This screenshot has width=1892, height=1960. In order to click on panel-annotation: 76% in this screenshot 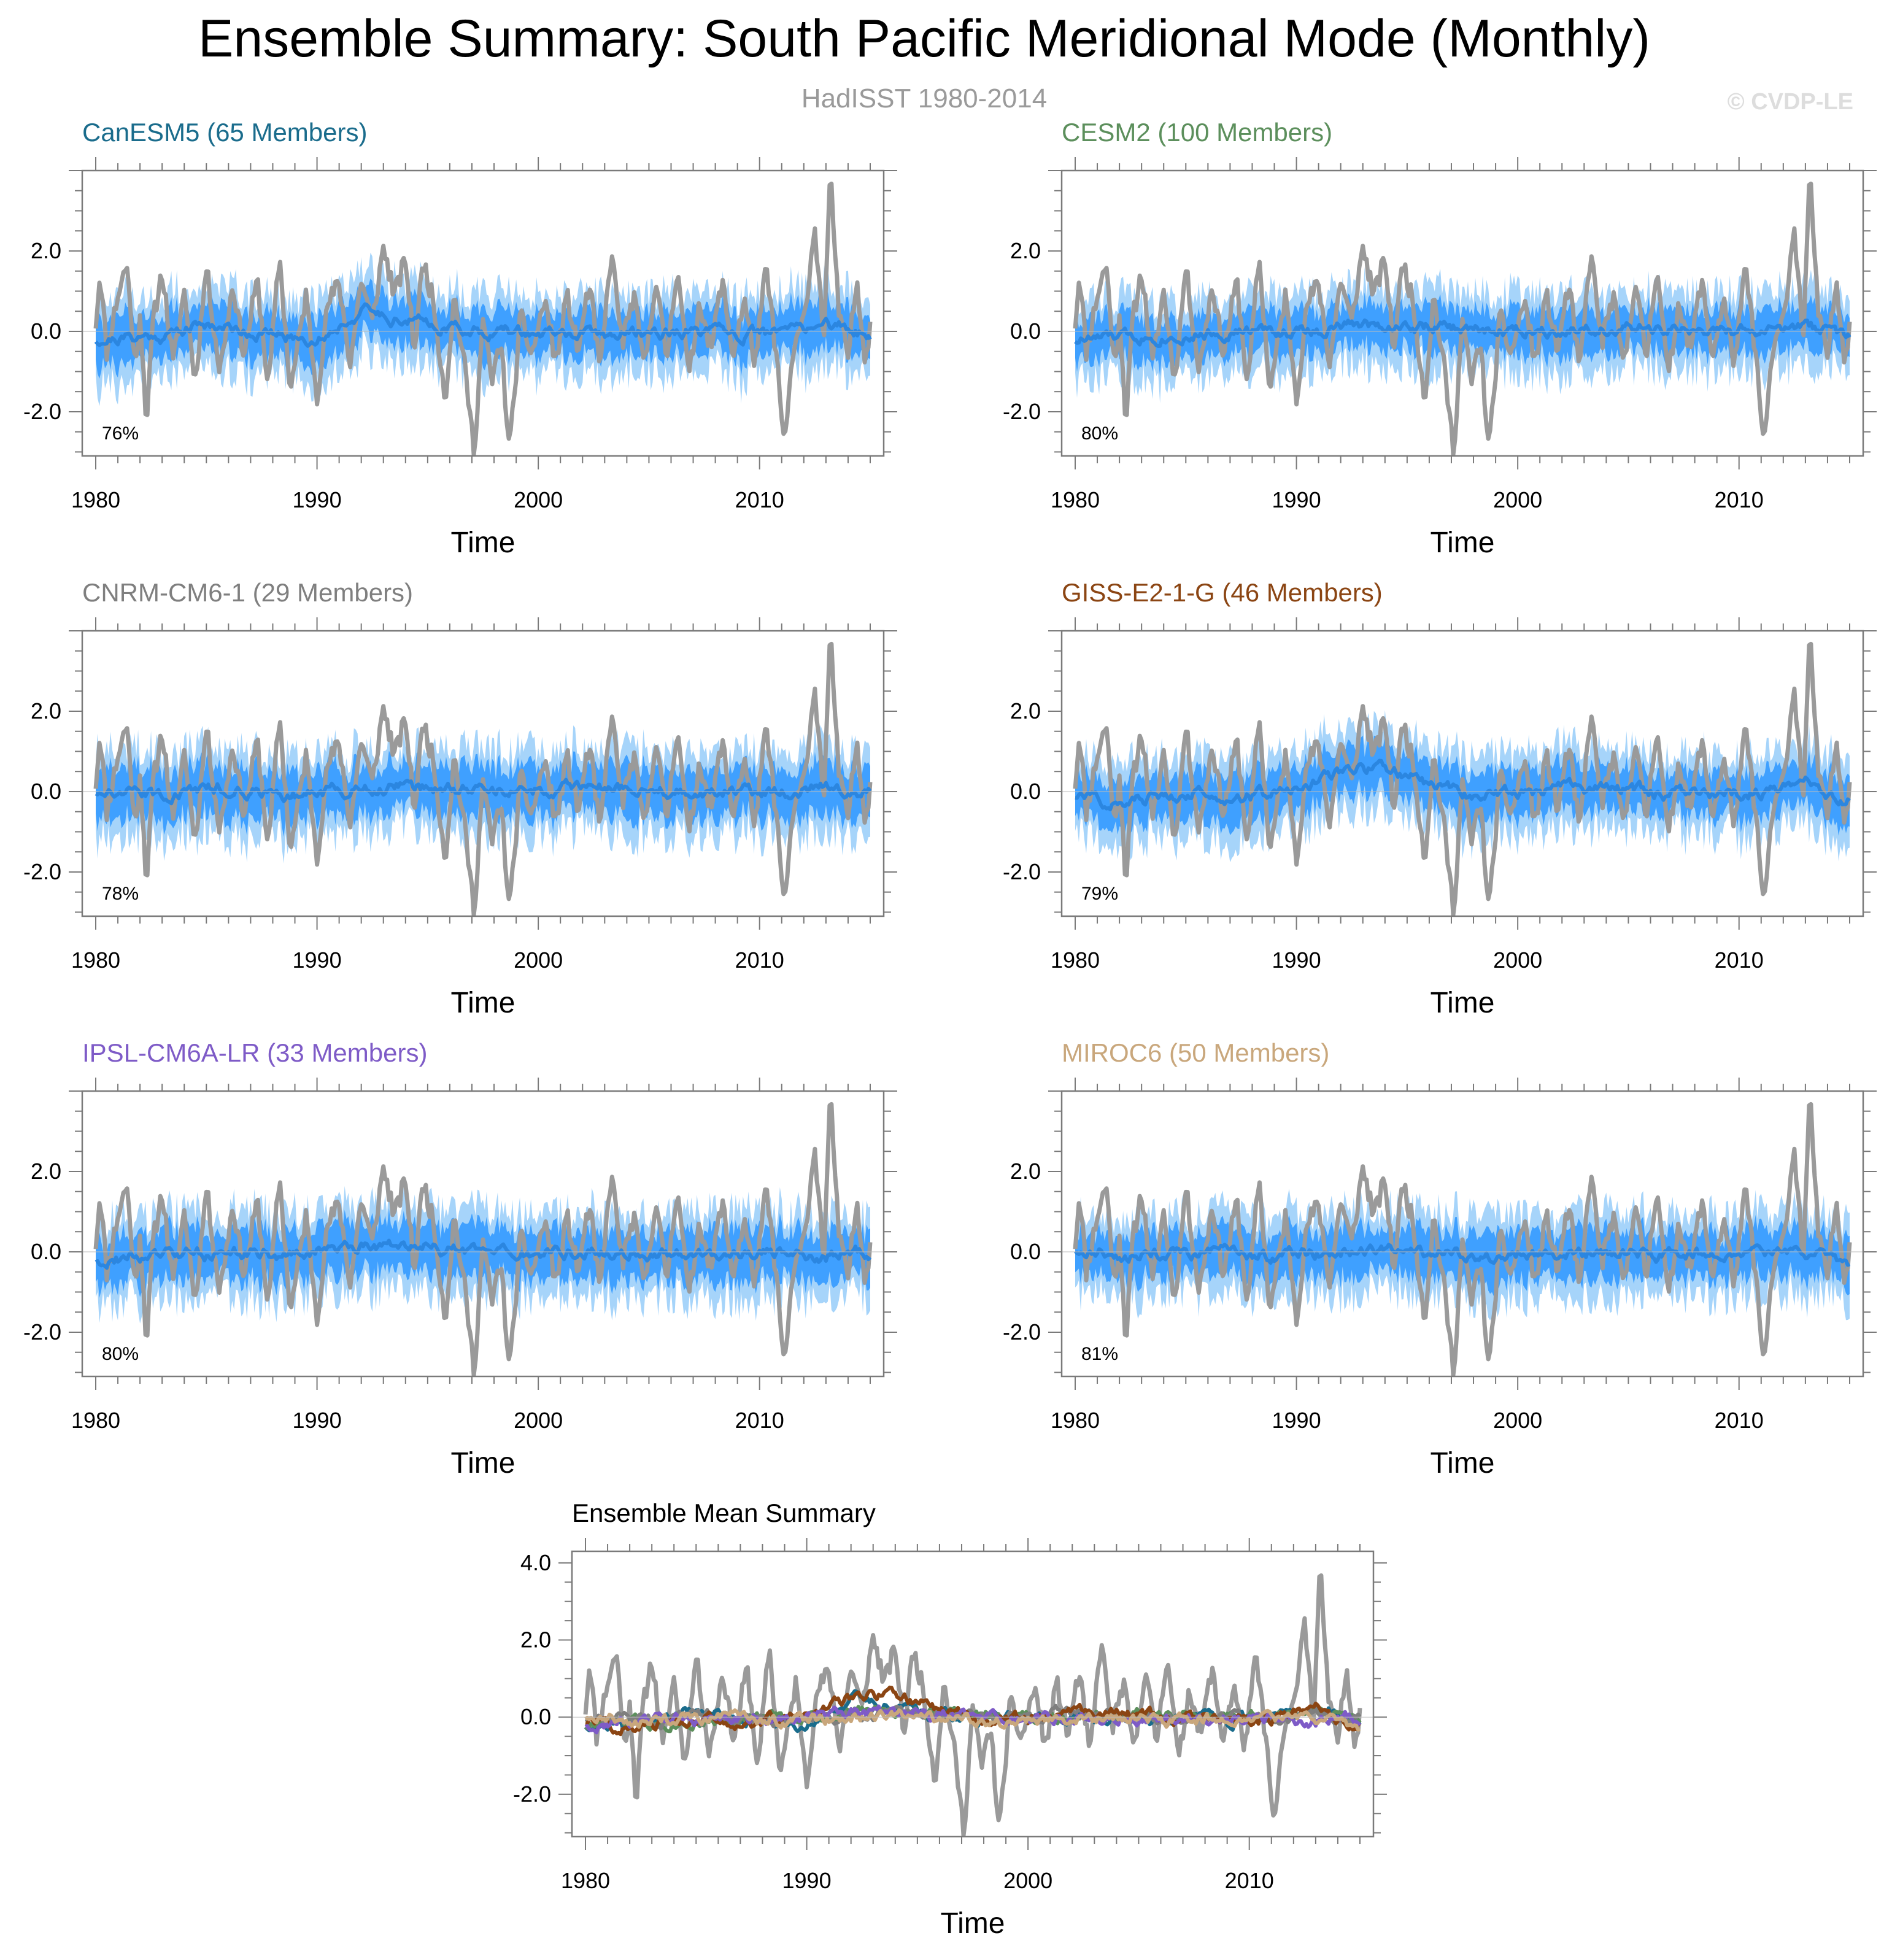, I will do `click(120, 433)`.